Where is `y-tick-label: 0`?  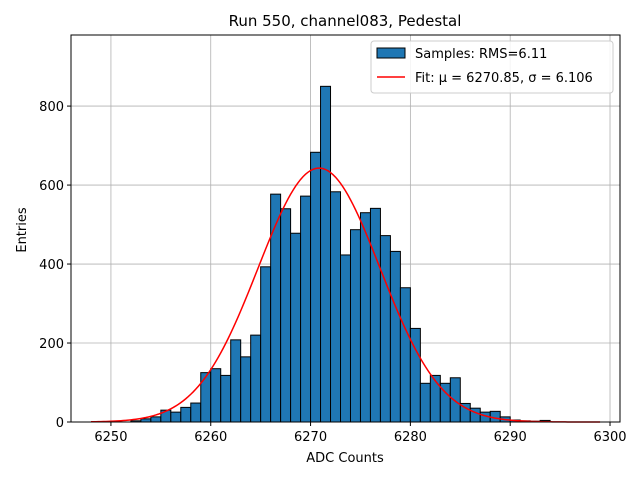 y-tick-label: 0 is located at coordinates (60, 423).